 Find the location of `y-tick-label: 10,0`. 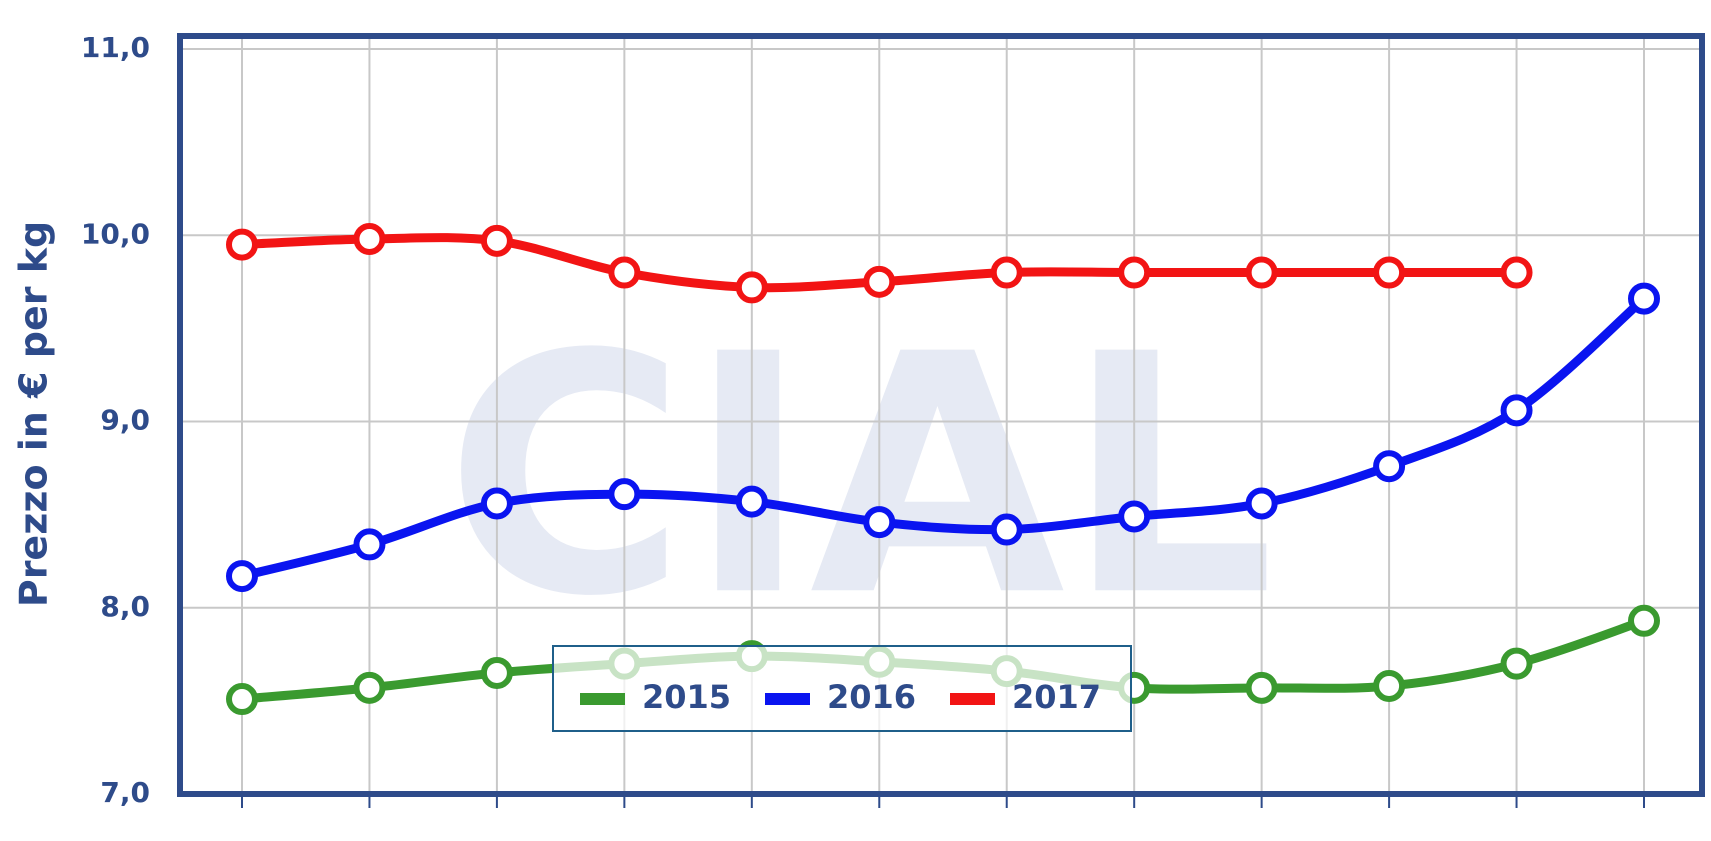

y-tick-label: 10,0 is located at coordinates (115, 233).